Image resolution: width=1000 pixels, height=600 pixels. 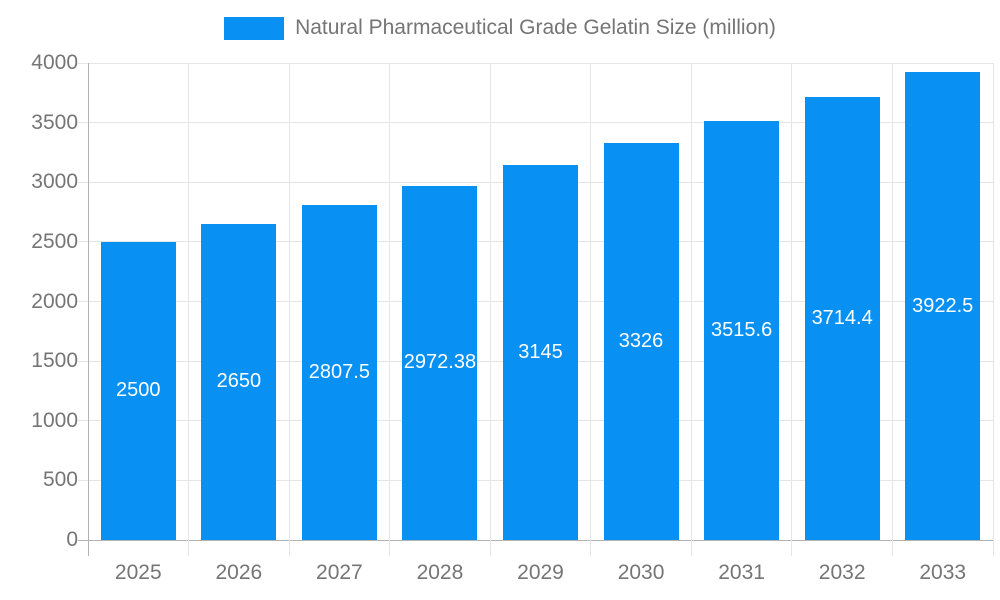 What do you see at coordinates (60, 480) in the screenshot?
I see `y-axis-tick-label: 500` at bounding box center [60, 480].